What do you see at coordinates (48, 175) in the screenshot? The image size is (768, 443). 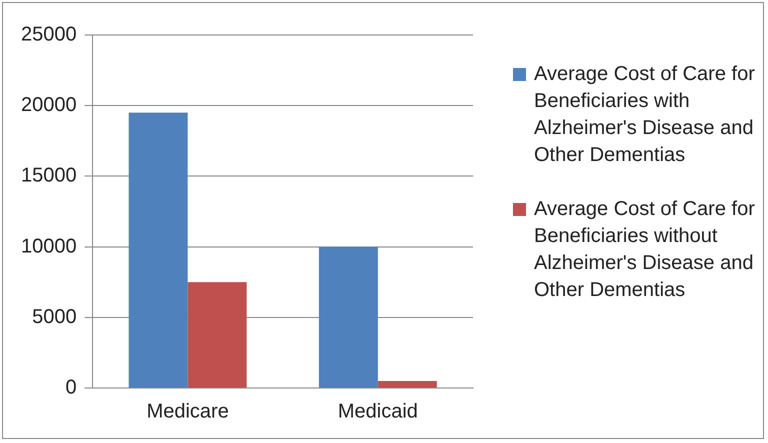 I see `y-tick-label: 15000` at bounding box center [48, 175].